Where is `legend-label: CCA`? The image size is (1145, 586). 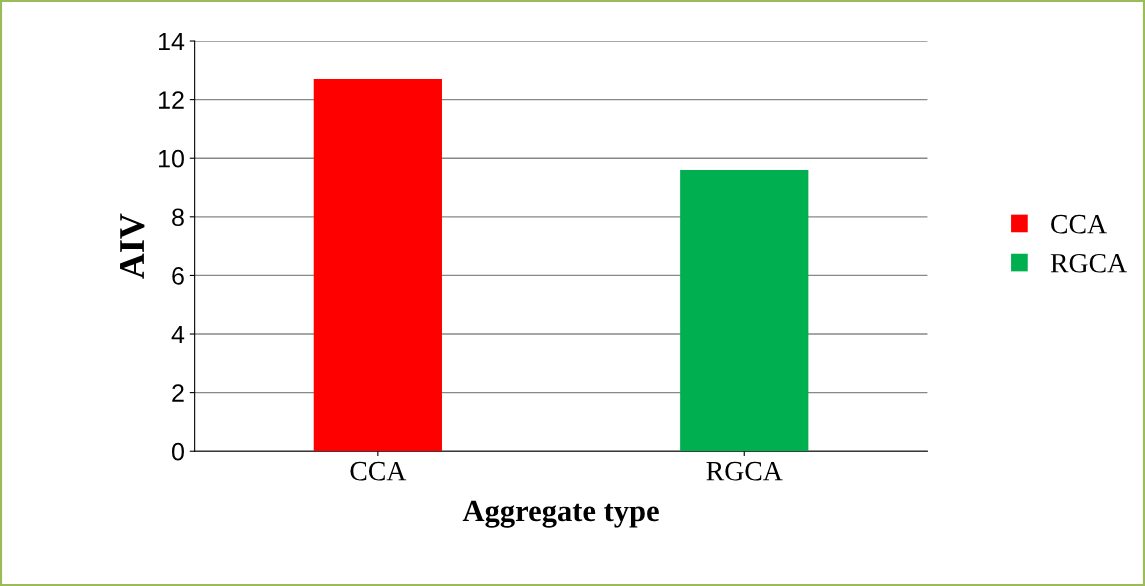 legend-label: CCA is located at coordinates (1079, 224).